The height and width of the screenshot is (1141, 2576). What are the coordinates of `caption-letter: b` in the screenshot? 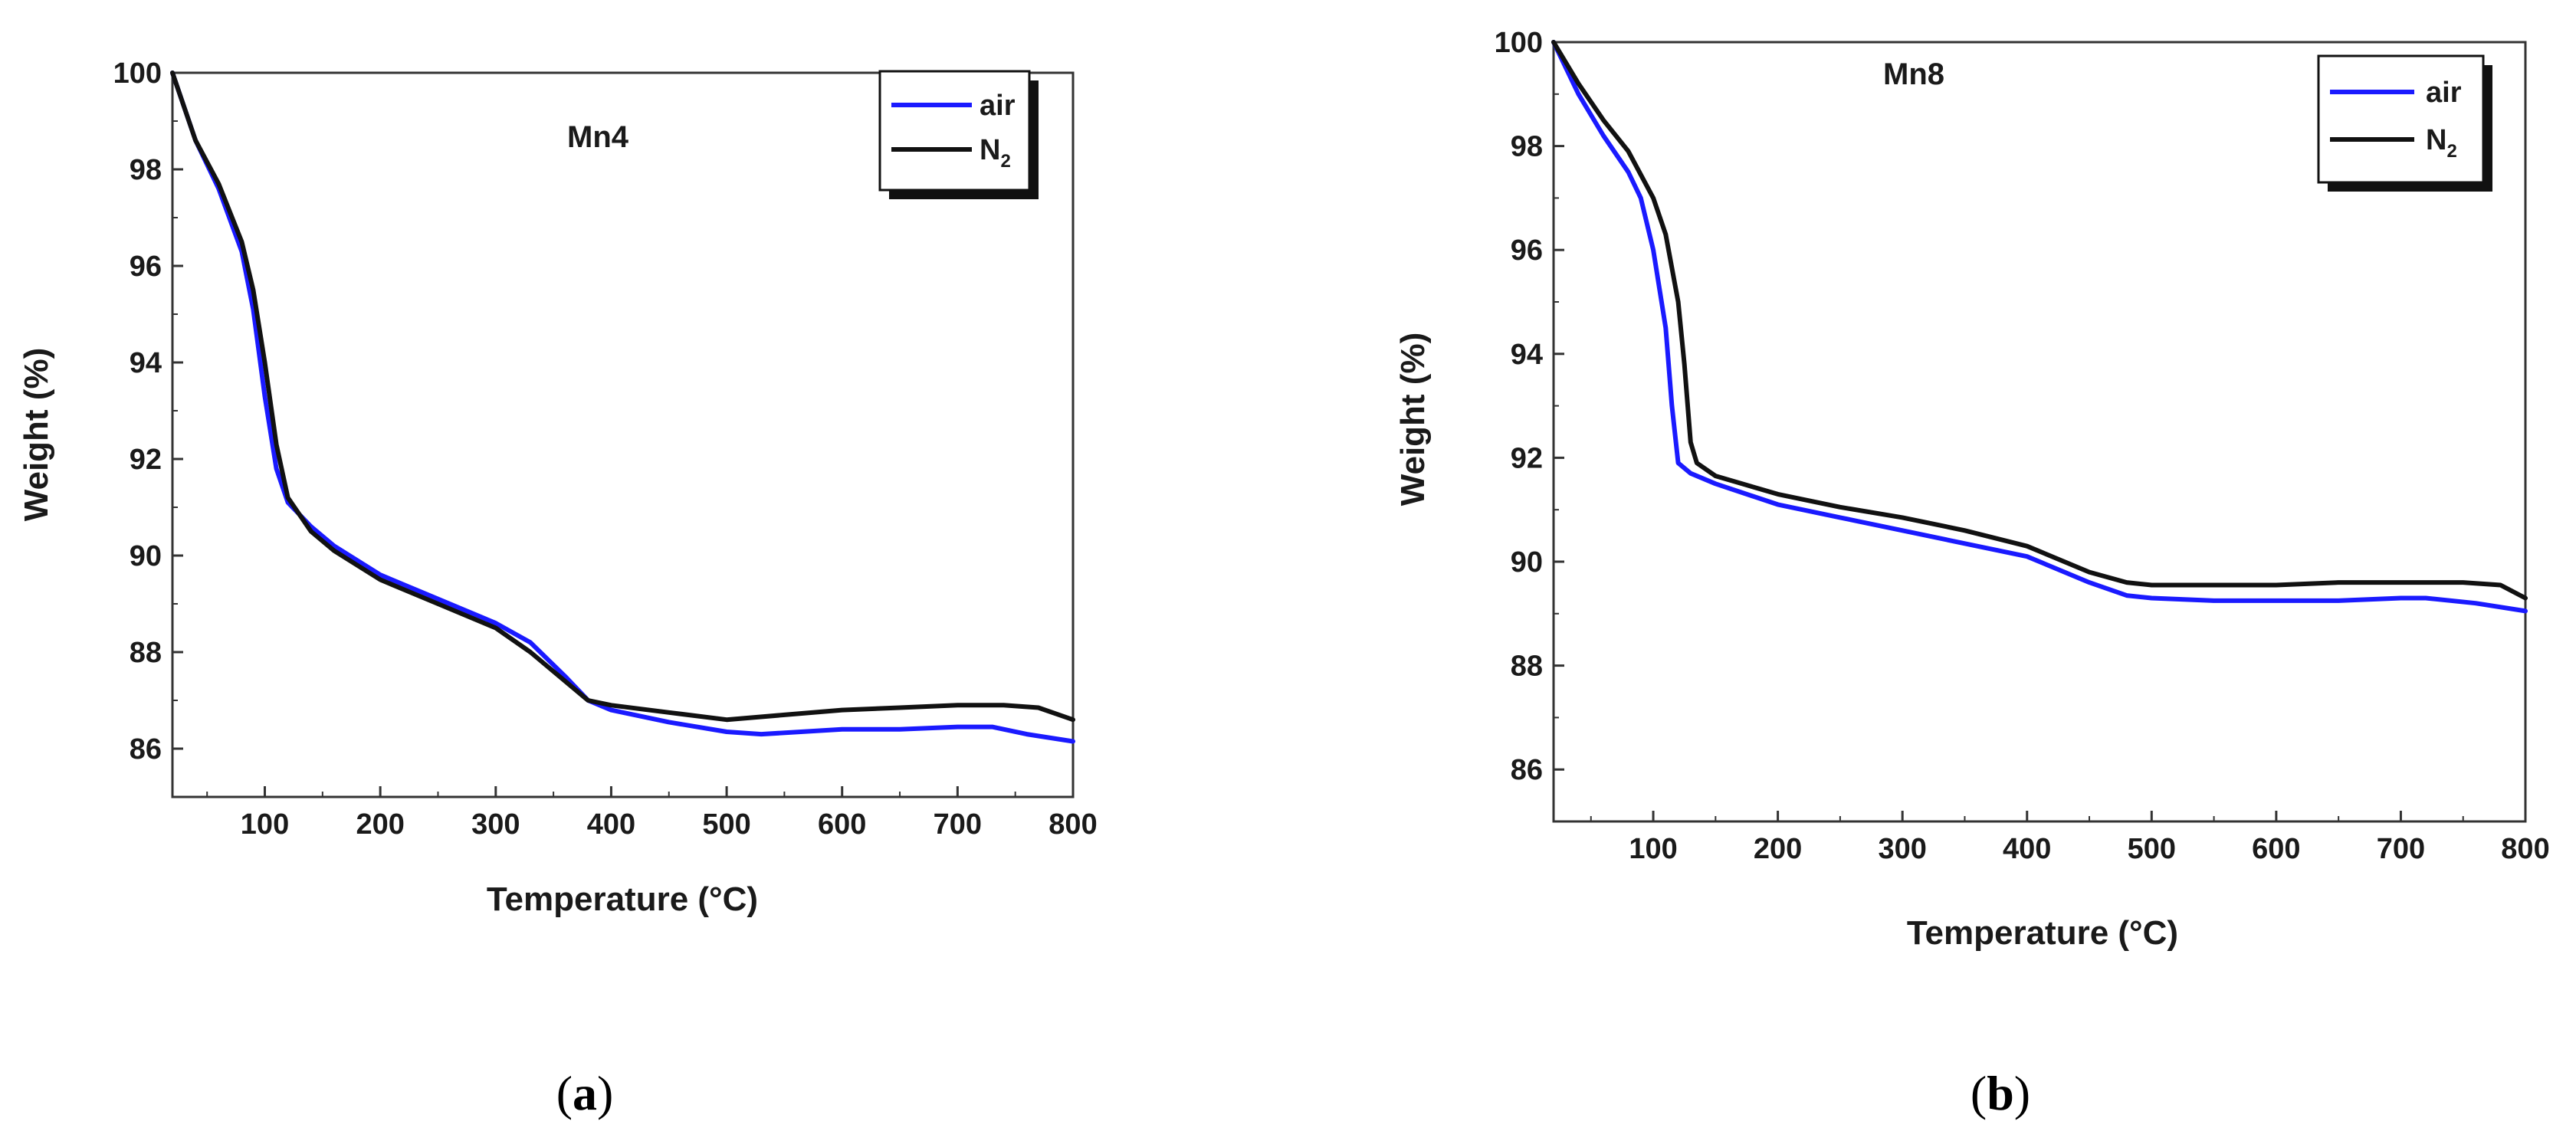 It's located at (2000, 1093).